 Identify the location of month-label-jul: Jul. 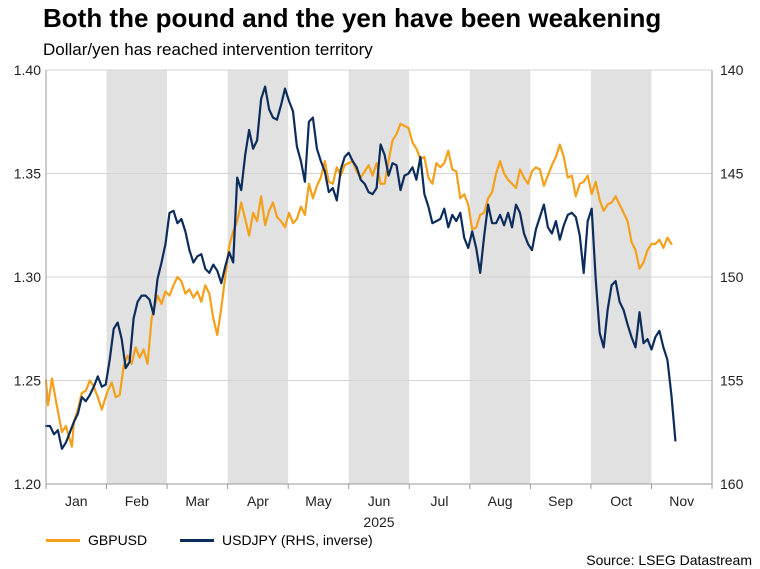
(440, 501).